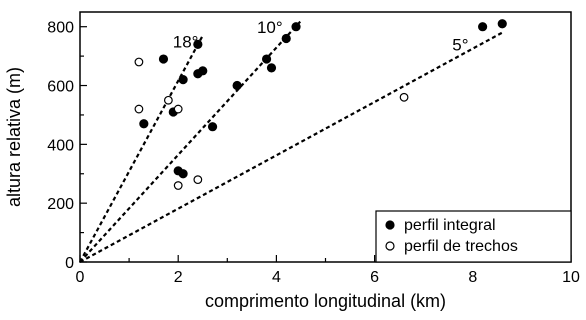 The width and height of the screenshot is (586, 320). Describe the element at coordinates (460, 45) in the screenshot. I see `reference-line-label: 5°` at that location.